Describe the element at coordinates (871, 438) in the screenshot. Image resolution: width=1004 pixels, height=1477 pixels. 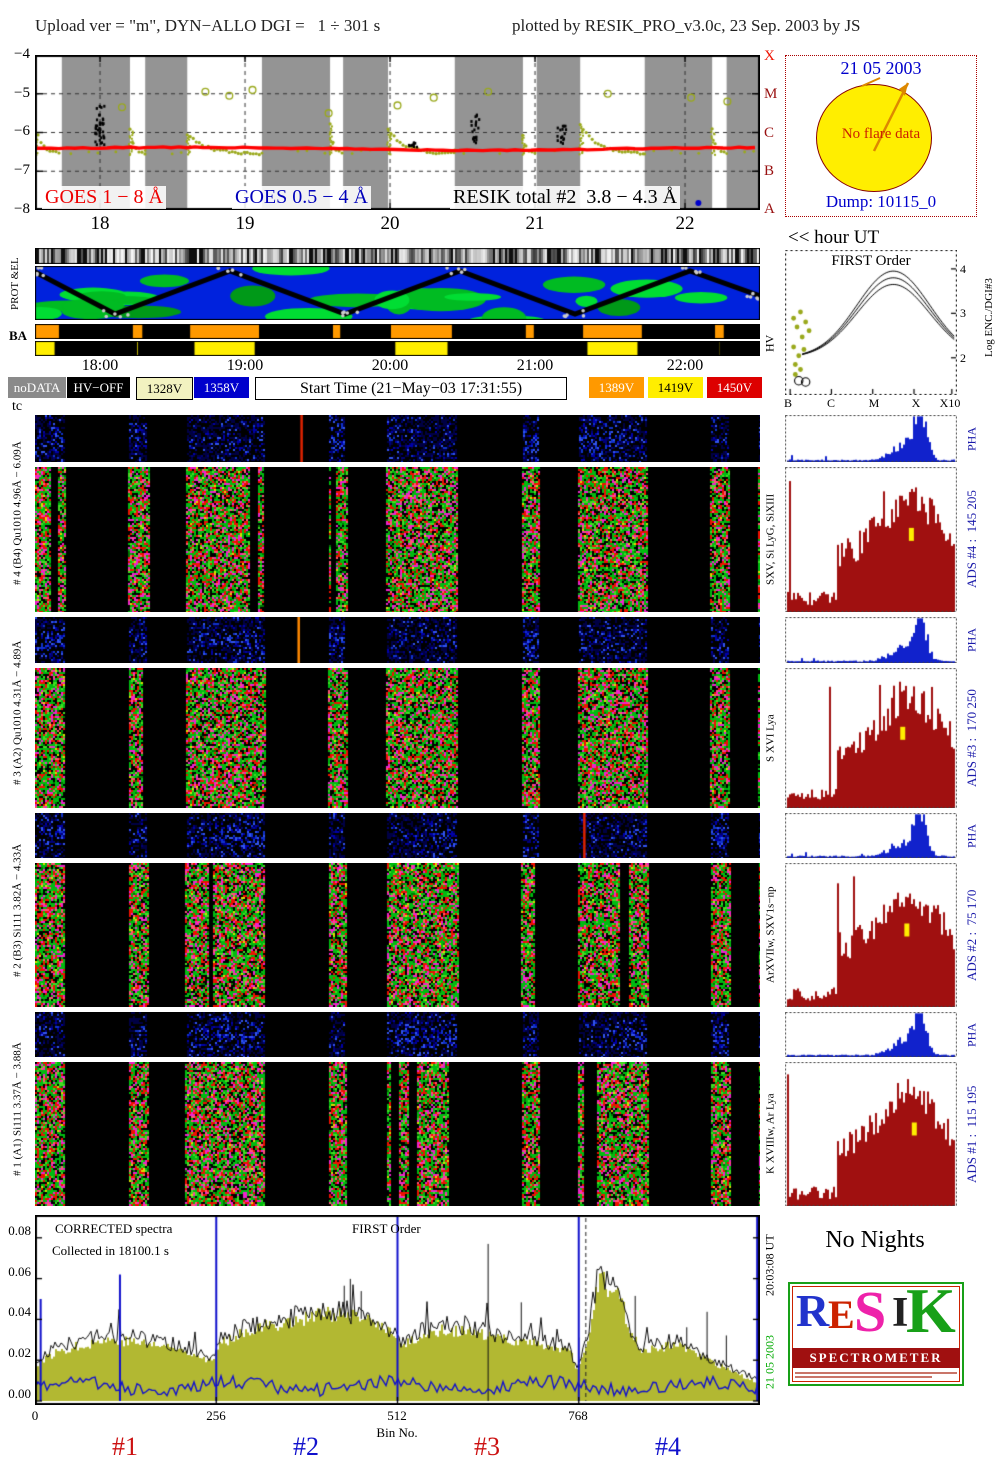
I see `pha-hist-ch4` at that location.